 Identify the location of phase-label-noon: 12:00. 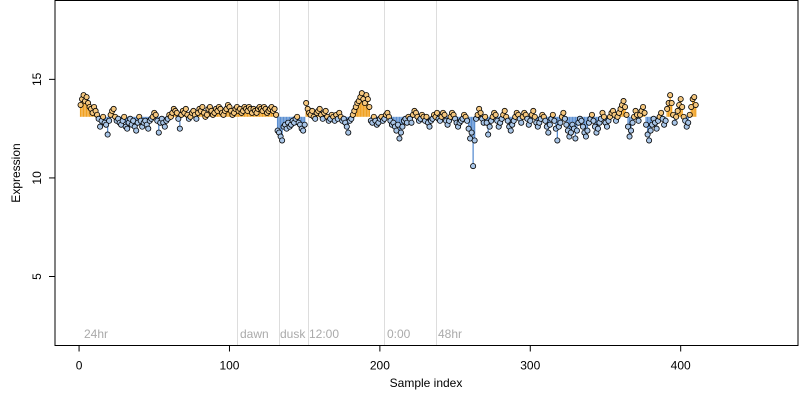
(324, 334).